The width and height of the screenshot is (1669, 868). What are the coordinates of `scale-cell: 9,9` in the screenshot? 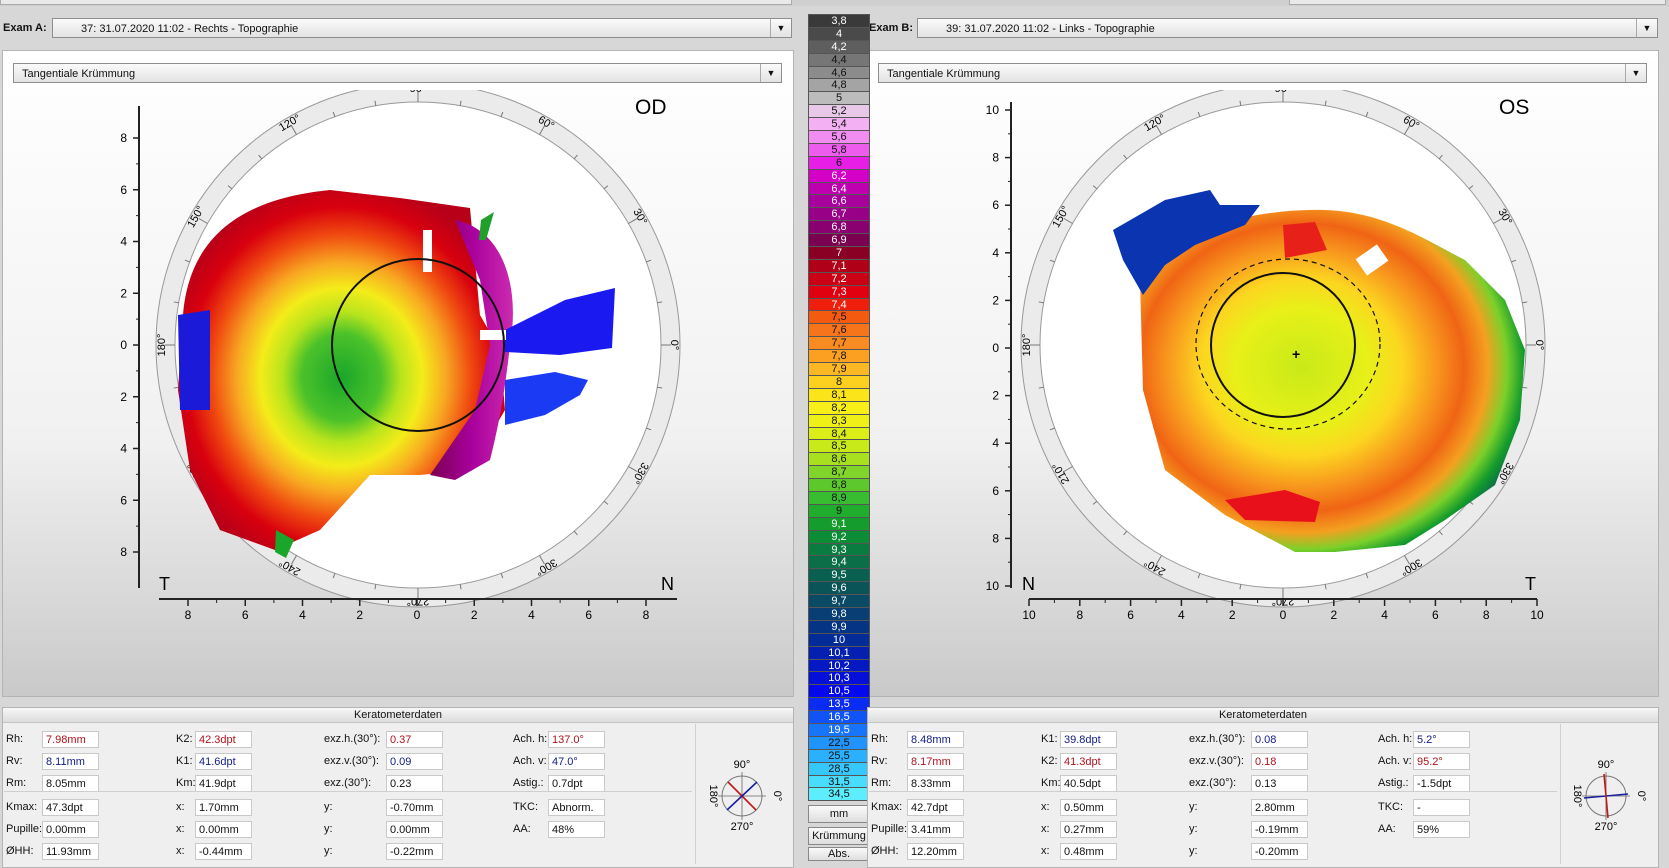 It's located at (839, 626).